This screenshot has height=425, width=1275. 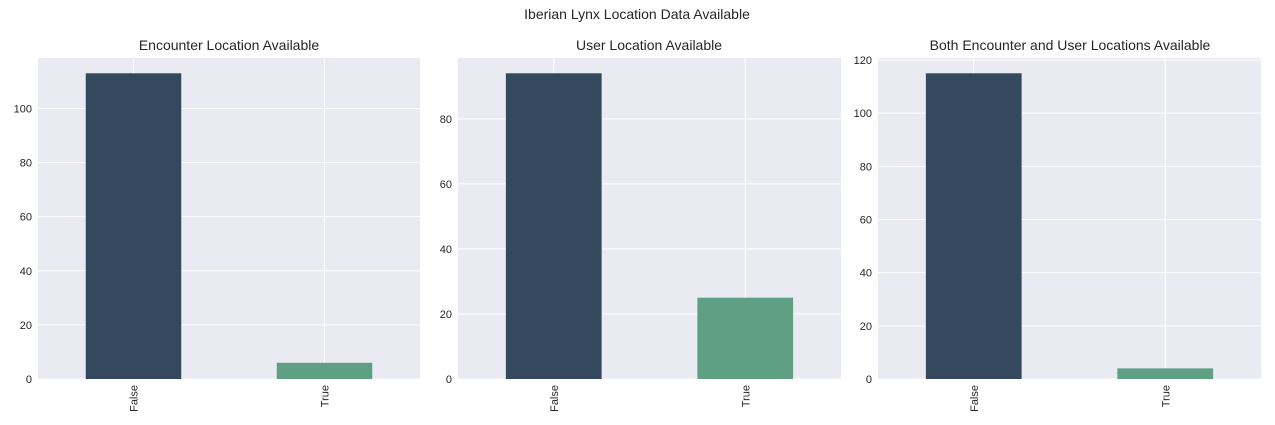 I want to click on y-tick-labels: 0 20 40 60 80, so click(x=446, y=250).